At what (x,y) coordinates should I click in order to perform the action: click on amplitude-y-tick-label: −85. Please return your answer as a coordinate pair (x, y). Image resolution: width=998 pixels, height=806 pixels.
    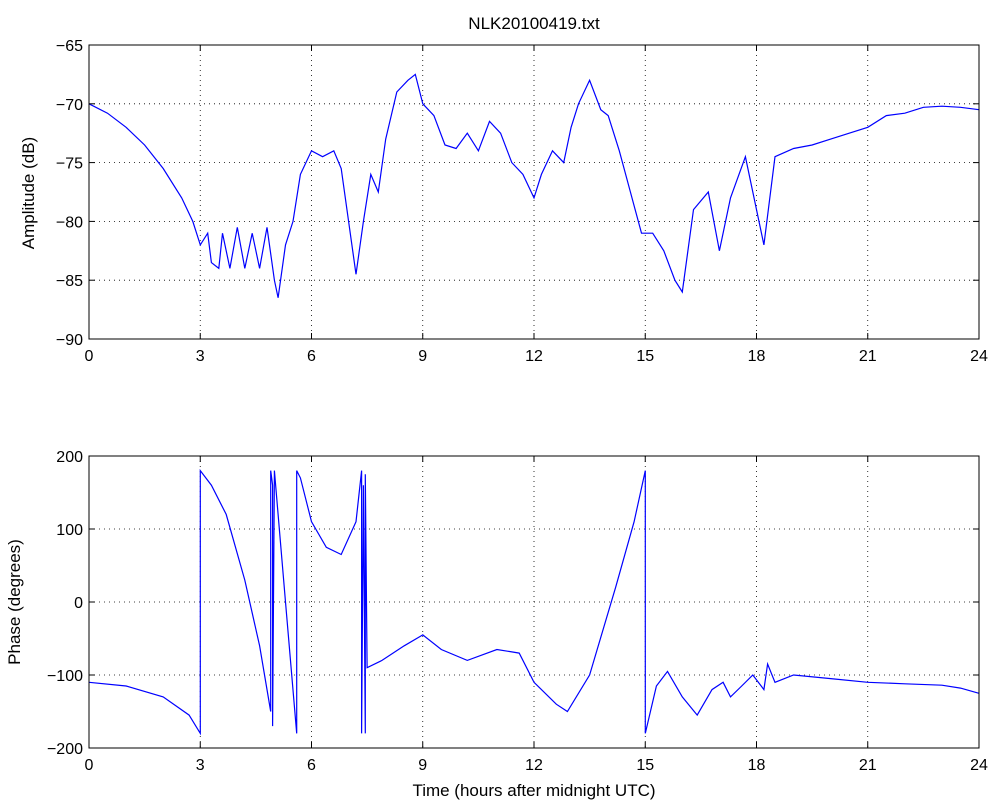
    Looking at the image, I should click on (69, 281).